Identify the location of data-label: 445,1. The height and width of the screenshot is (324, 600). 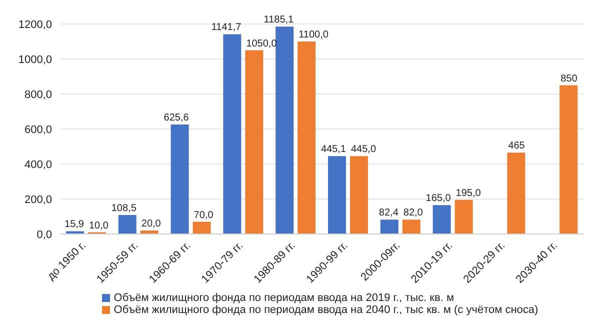
(333, 150).